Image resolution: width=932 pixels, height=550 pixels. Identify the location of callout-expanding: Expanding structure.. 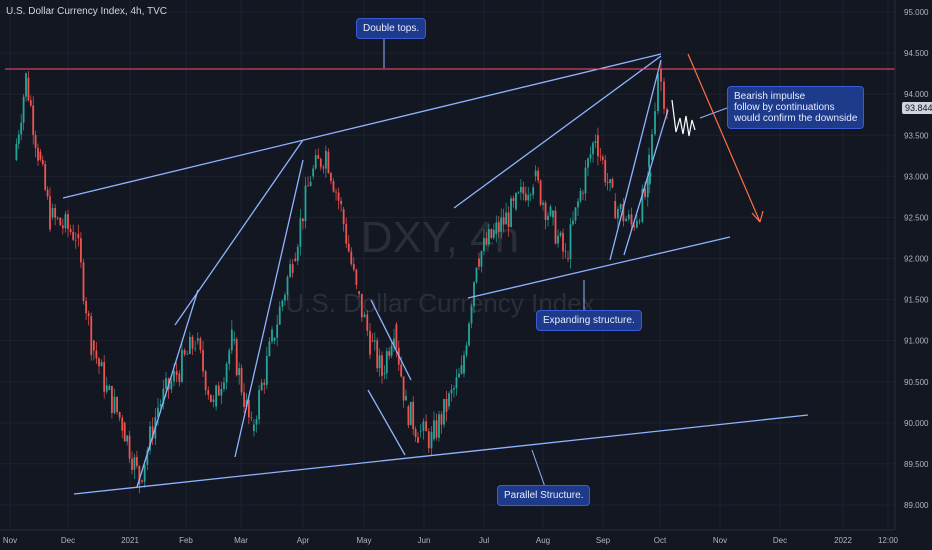
(589, 320).